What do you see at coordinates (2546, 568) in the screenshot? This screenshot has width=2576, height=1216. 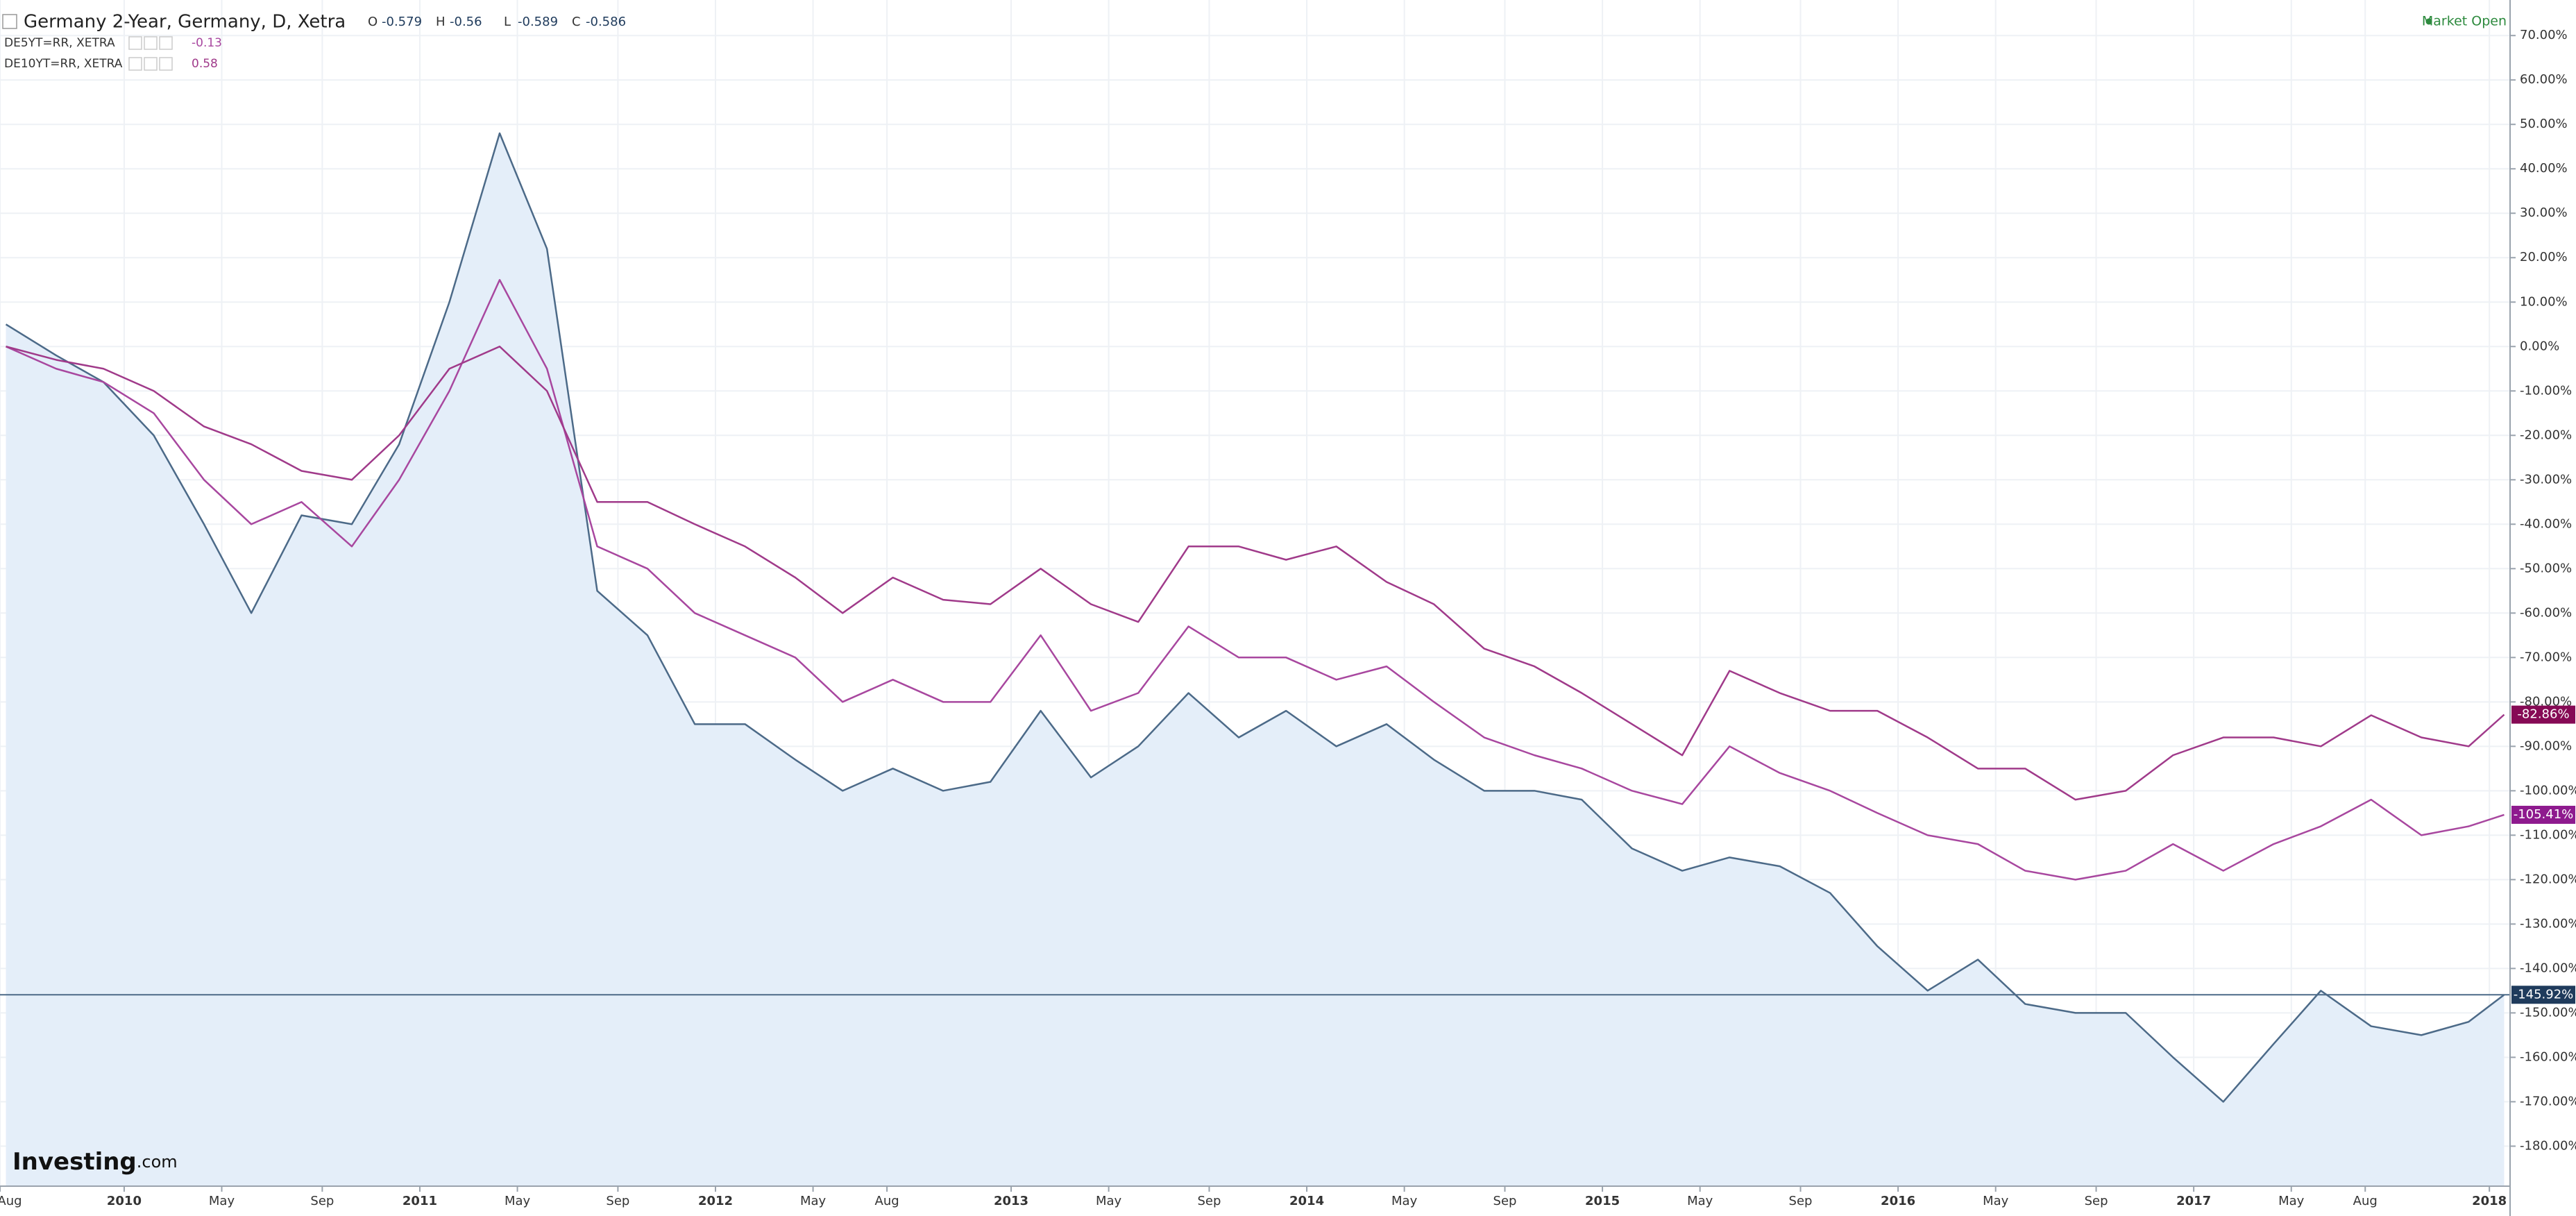 I see `y-tick-label: -50.00%` at bounding box center [2546, 568].